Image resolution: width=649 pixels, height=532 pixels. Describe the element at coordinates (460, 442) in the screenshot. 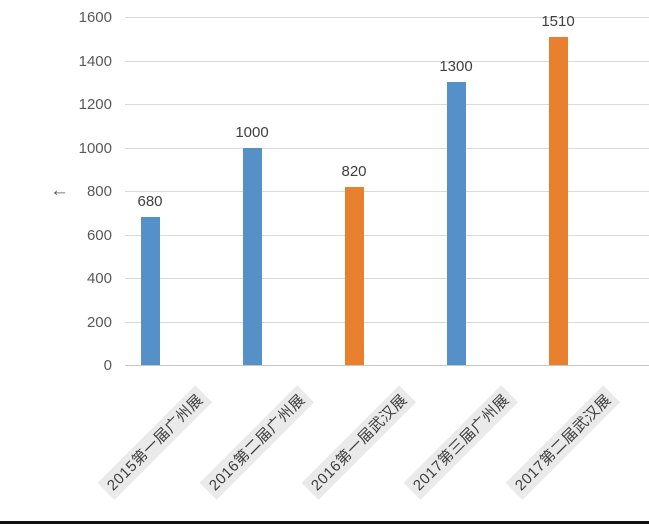

I see `x-axis-category-label: 2017第三届广州展` at that location.